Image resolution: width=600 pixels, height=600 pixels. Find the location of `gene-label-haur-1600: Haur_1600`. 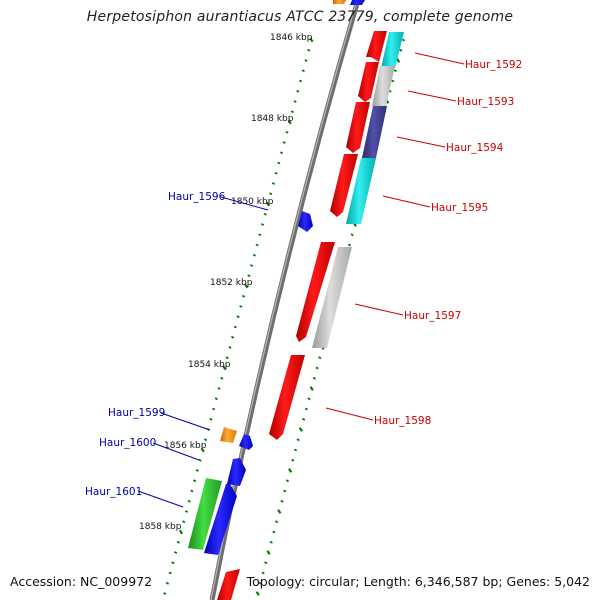

gene-label-haur-1600: Haur_1600 is located at coordinates (127, 443).